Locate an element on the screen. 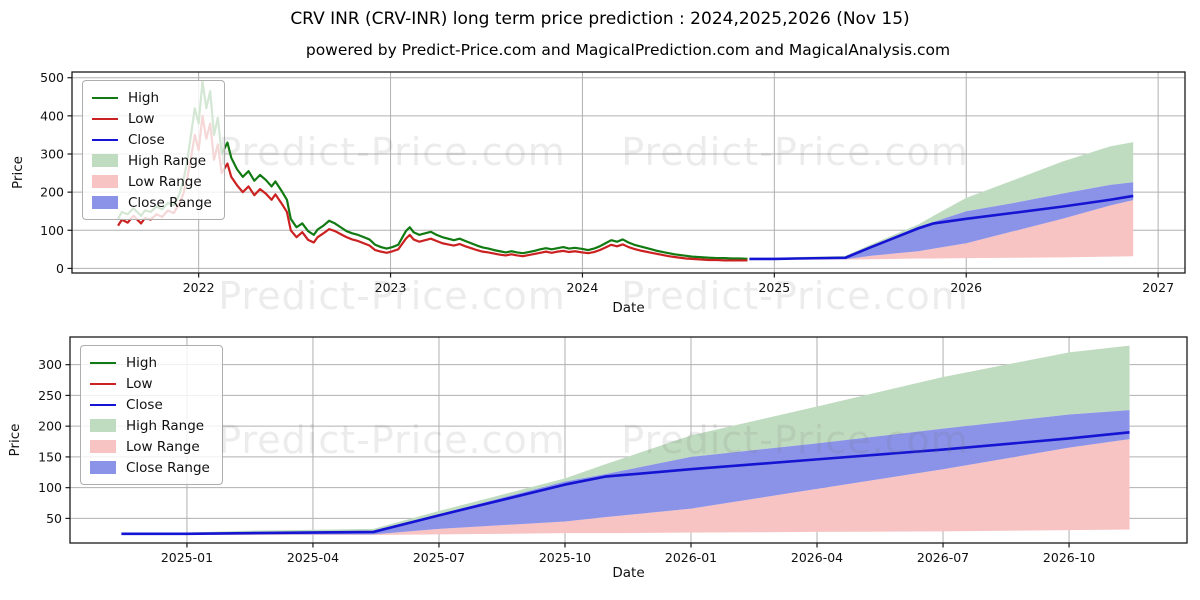 The image size is (1200, 600). top-chart-close-line is located at coordinates (941, 227).